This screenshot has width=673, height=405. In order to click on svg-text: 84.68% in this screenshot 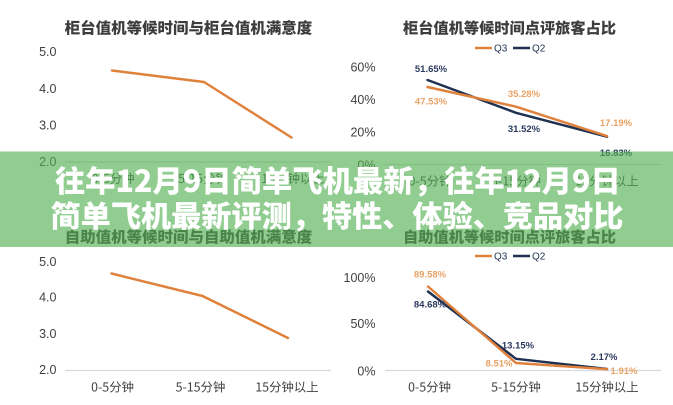, I will do `click(430, 305)`.